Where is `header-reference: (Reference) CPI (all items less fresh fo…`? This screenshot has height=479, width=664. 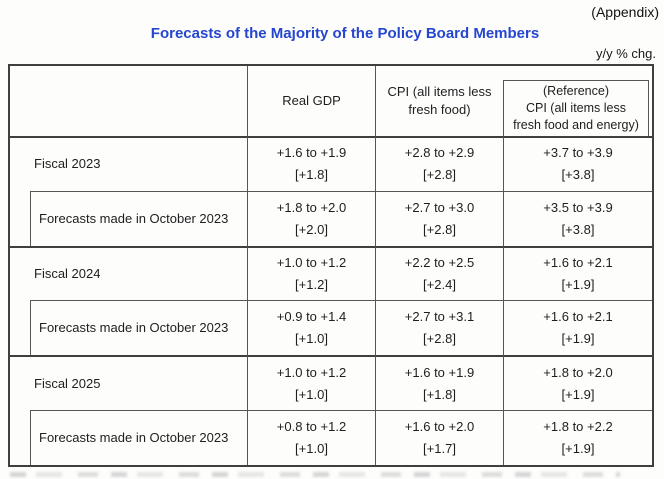
header-reference: (Reference) CPI (all items less fresh fo… is located at coordinates (577, 101).